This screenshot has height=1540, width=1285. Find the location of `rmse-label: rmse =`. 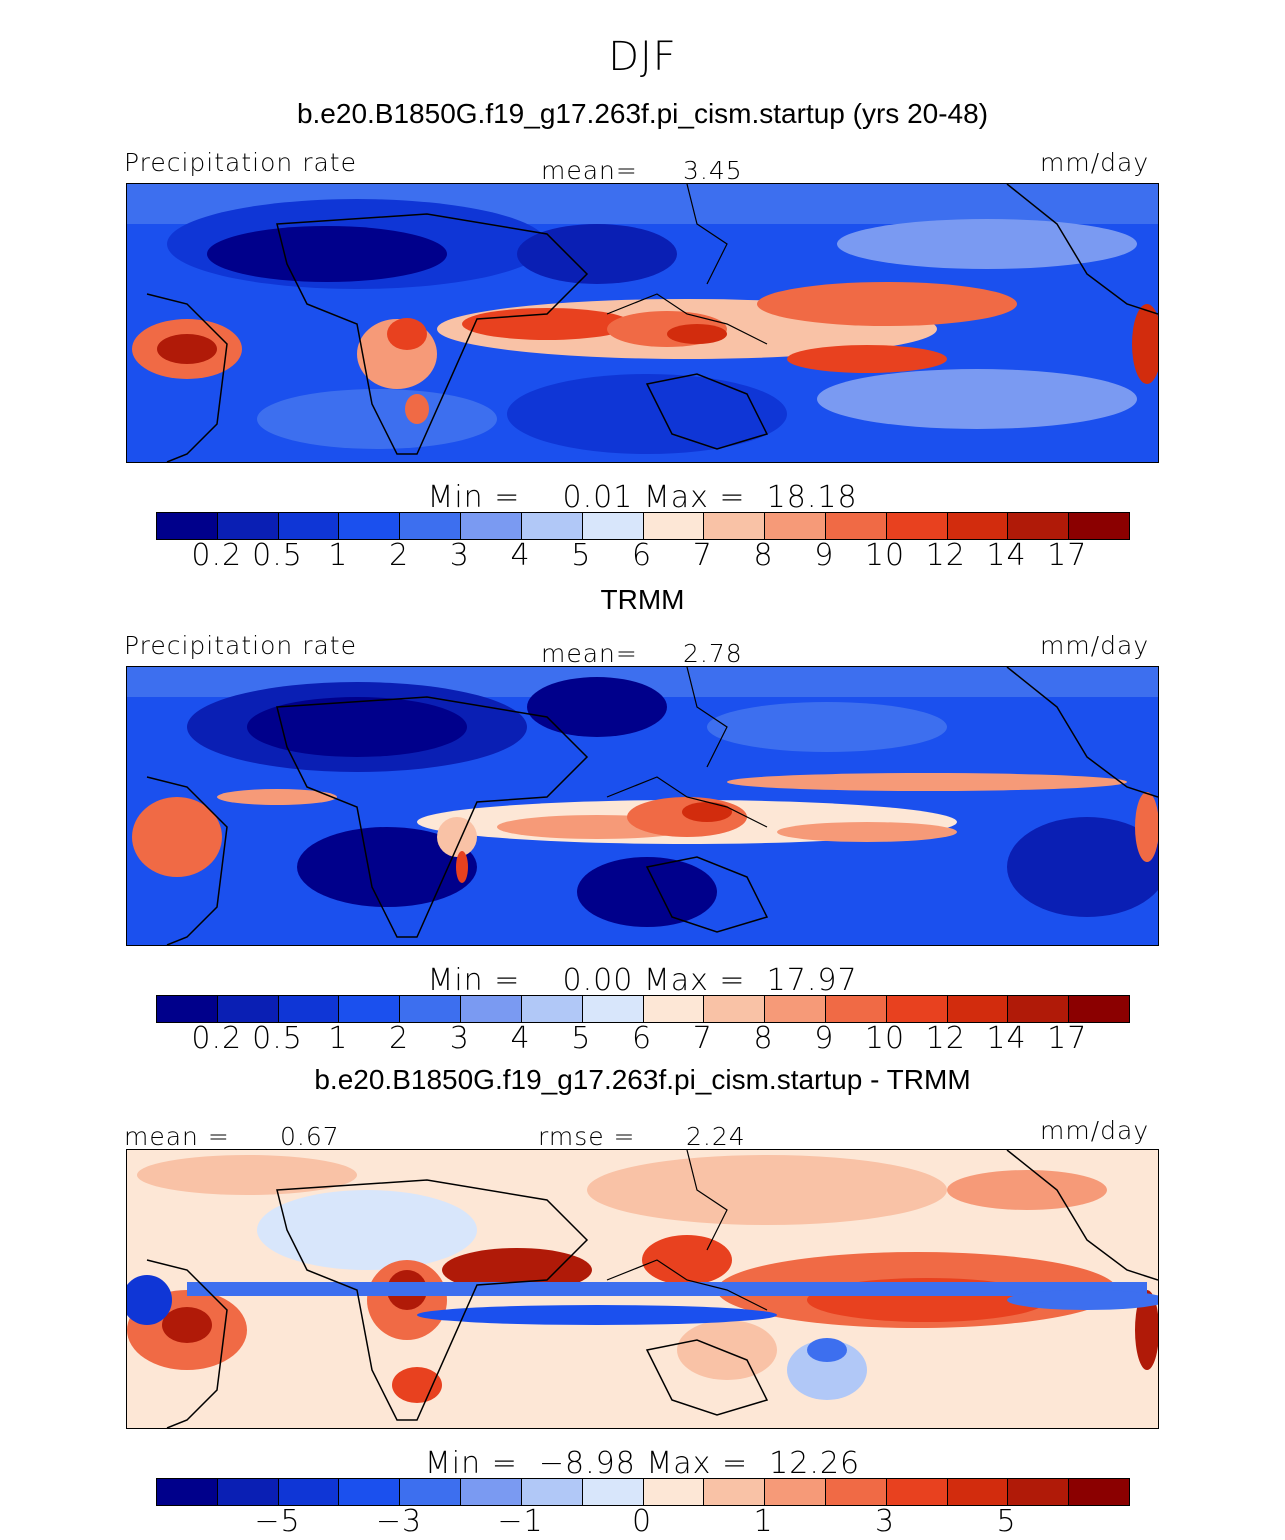

rmse-label: rmse = is located at coordinates (587, 1136).